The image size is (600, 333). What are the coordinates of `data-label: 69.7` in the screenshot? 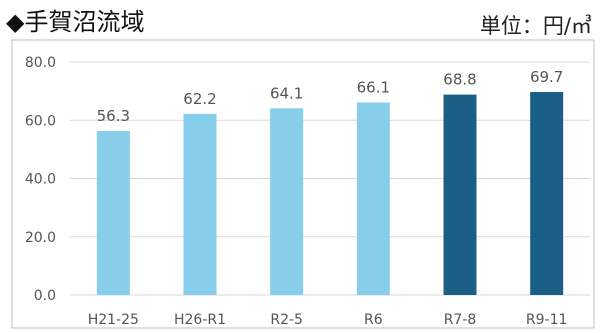 It's located at (546, 77).